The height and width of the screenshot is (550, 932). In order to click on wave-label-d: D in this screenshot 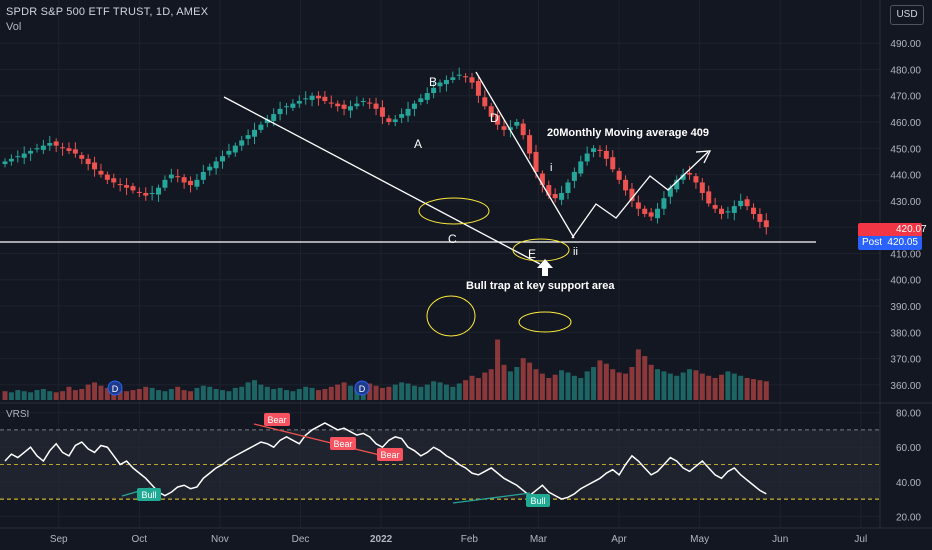, I will do `click(494, 118)`.